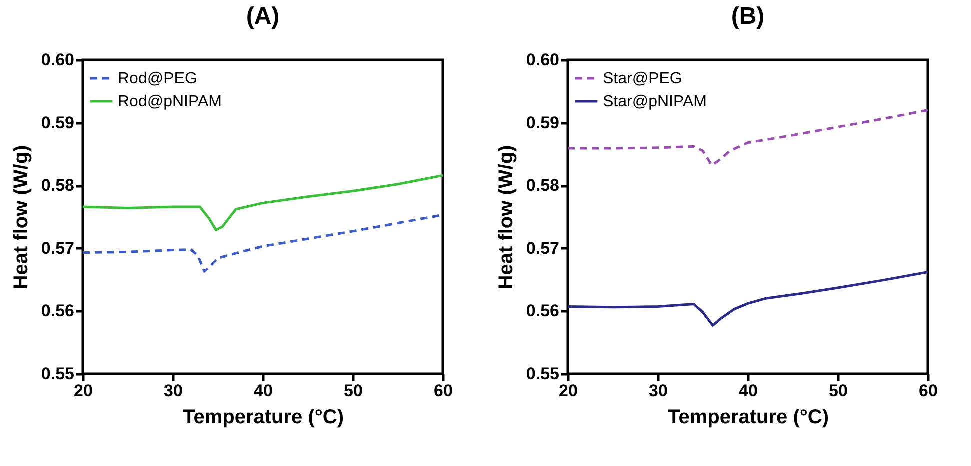 This screenshot has width=971, height=466. Describe the element at coordinates (263, 16) in the screenshot. I see `chart-title: (A)` at that location.